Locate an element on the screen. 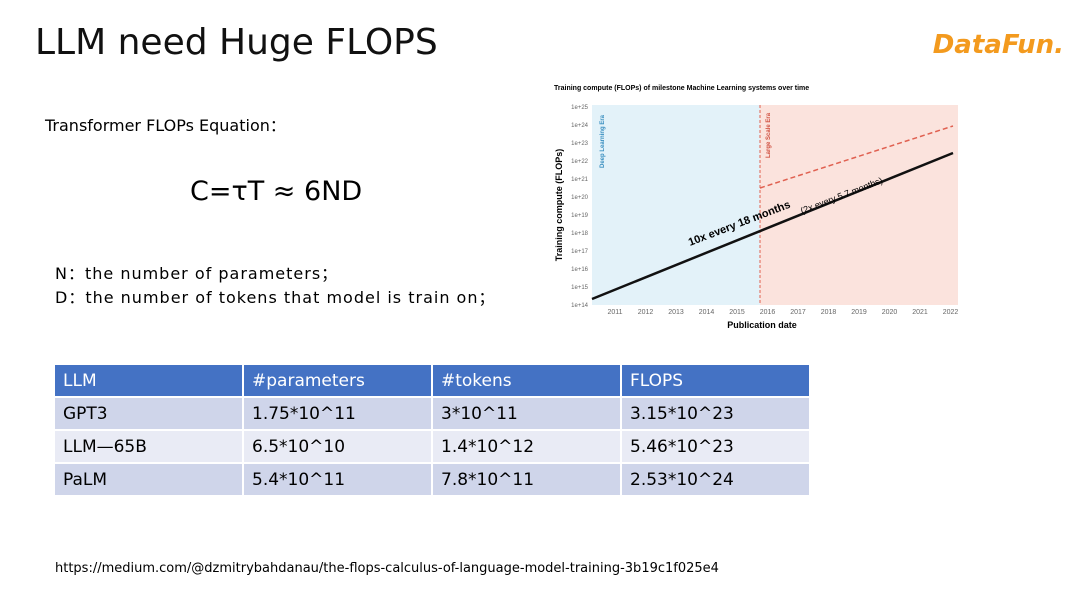 This screenshot has height=608, width=1080. table-cell: 2.53*10^24 is located at coordinates (715, 479).